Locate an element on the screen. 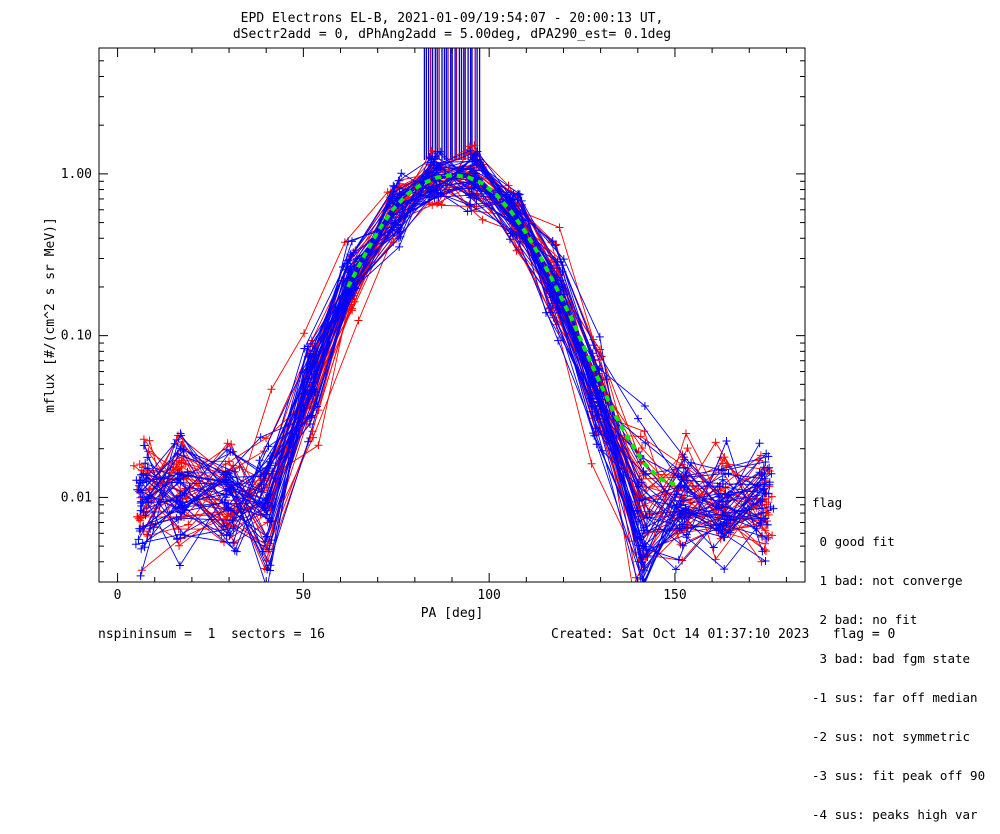  flag-legend-title: flag is located at coordinates (827, 502).